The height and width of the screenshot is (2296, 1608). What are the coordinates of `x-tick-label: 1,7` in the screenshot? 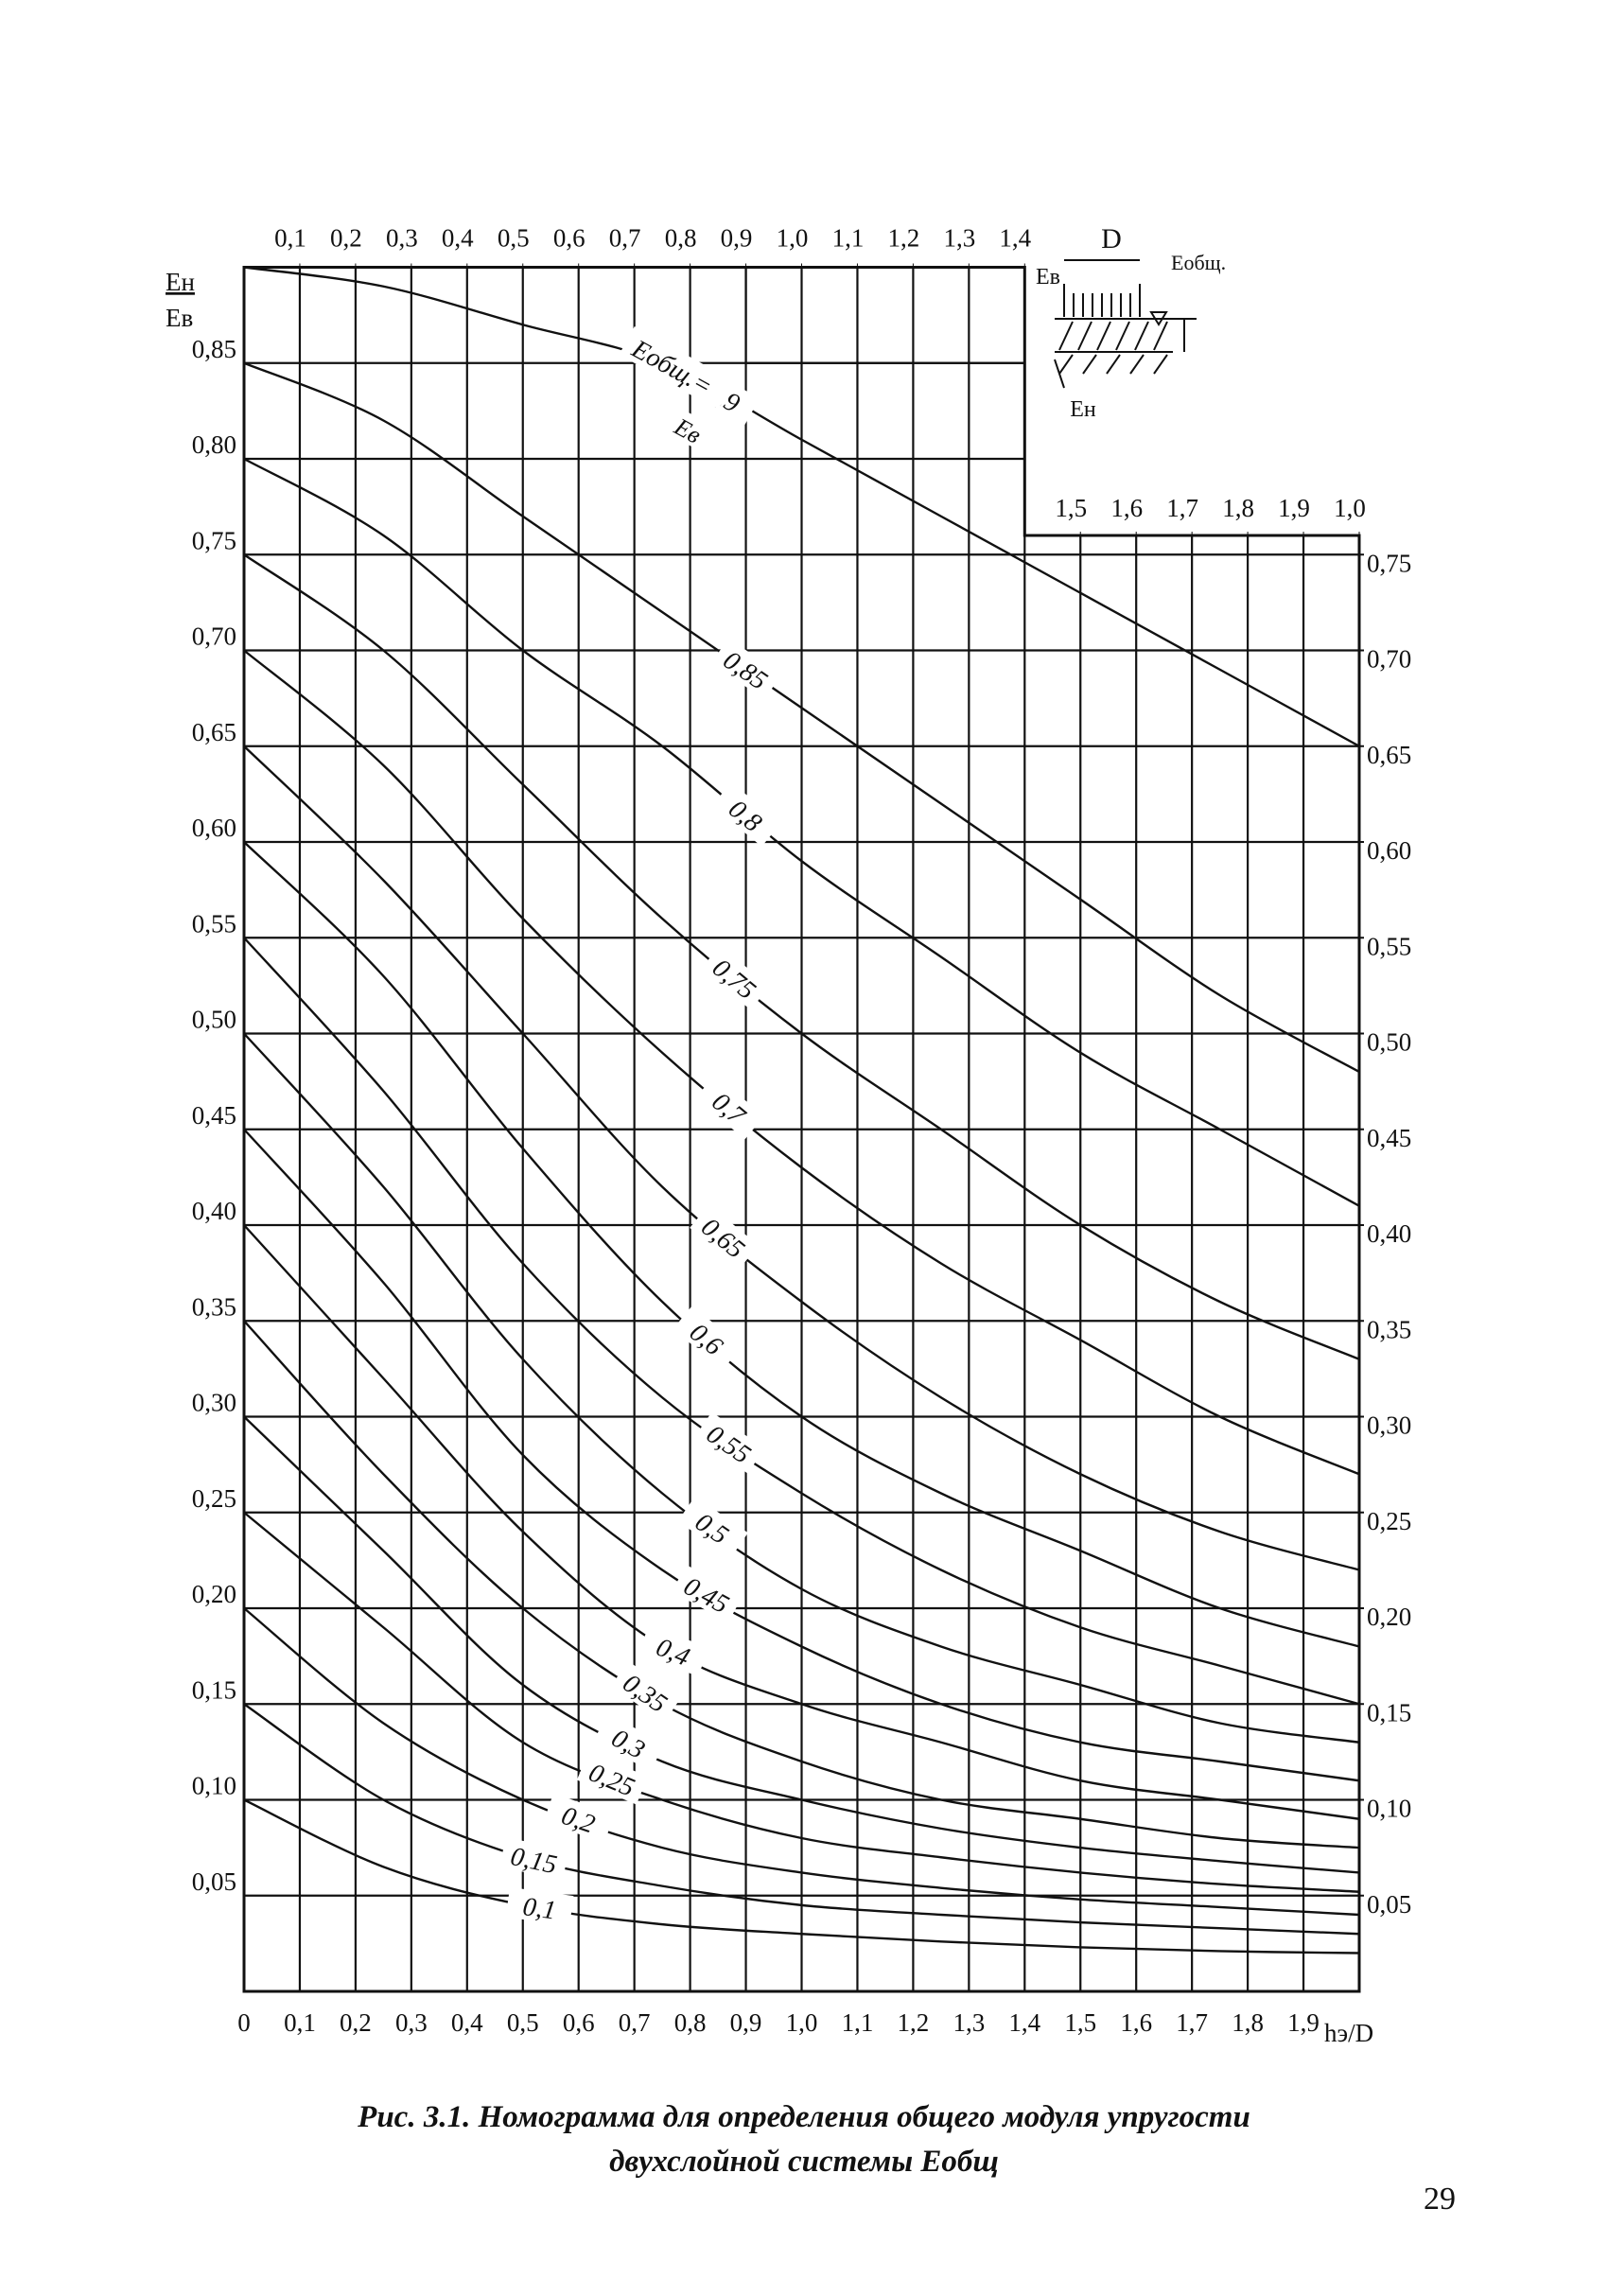 It's located at (1192, 2022).